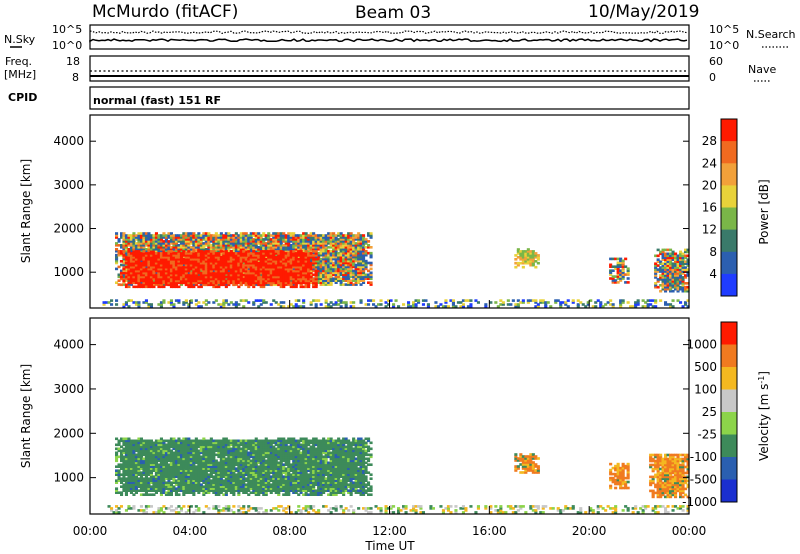 This screenshot has height=554, width=800. Describe the element at coordinates (26, 211) in the screenshot. I see `power-ylabel: Slant Range [km]` at that location.